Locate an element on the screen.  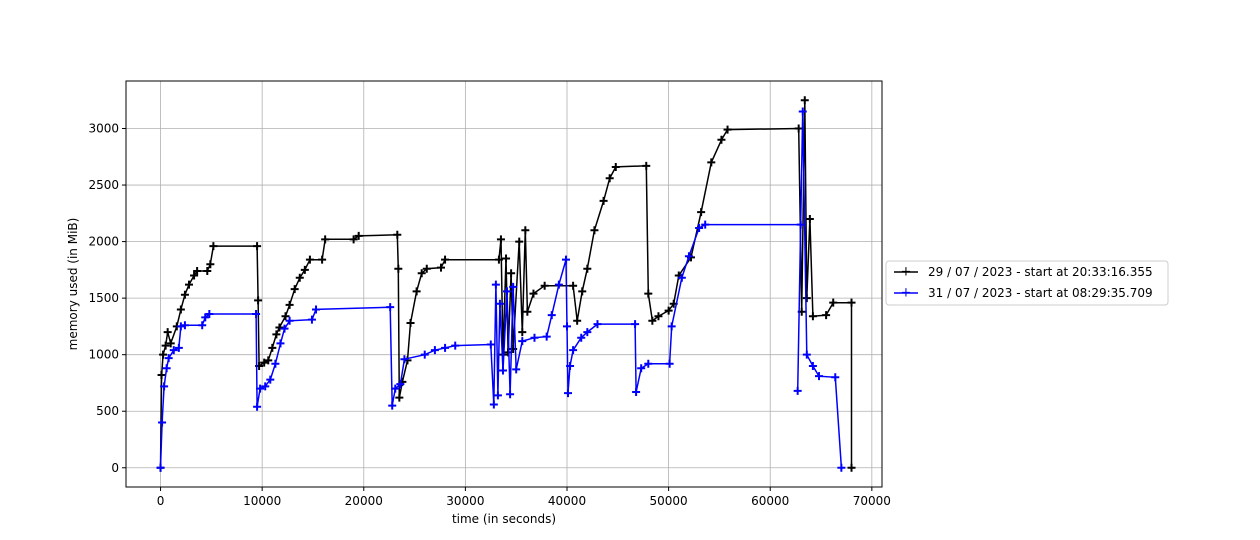
x-tick-label: 50000 is located at coordinates (669, 501).